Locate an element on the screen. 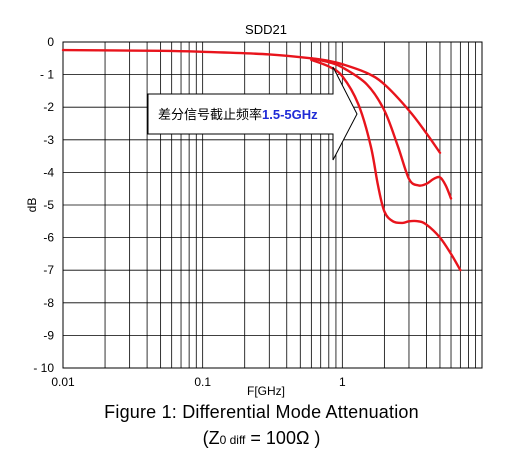  y-tick-labels: 0 - 1 -2 -3 -4 -5 -6 -7 -8 -9 - 10 is located at coordinates (43, 205).